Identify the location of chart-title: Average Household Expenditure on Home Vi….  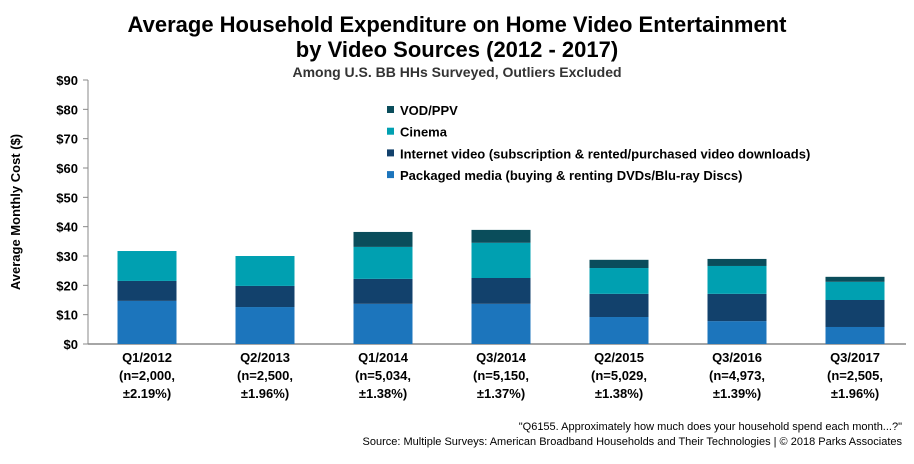
(457, 37).